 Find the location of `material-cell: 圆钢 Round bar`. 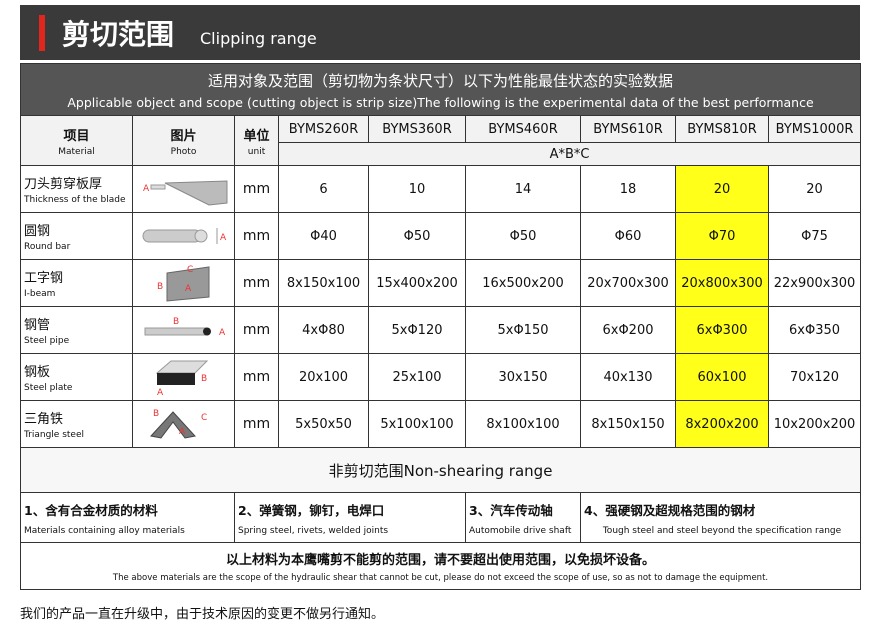

material-cell: 圆钢 Round bar is located at coordinates (76, 236).